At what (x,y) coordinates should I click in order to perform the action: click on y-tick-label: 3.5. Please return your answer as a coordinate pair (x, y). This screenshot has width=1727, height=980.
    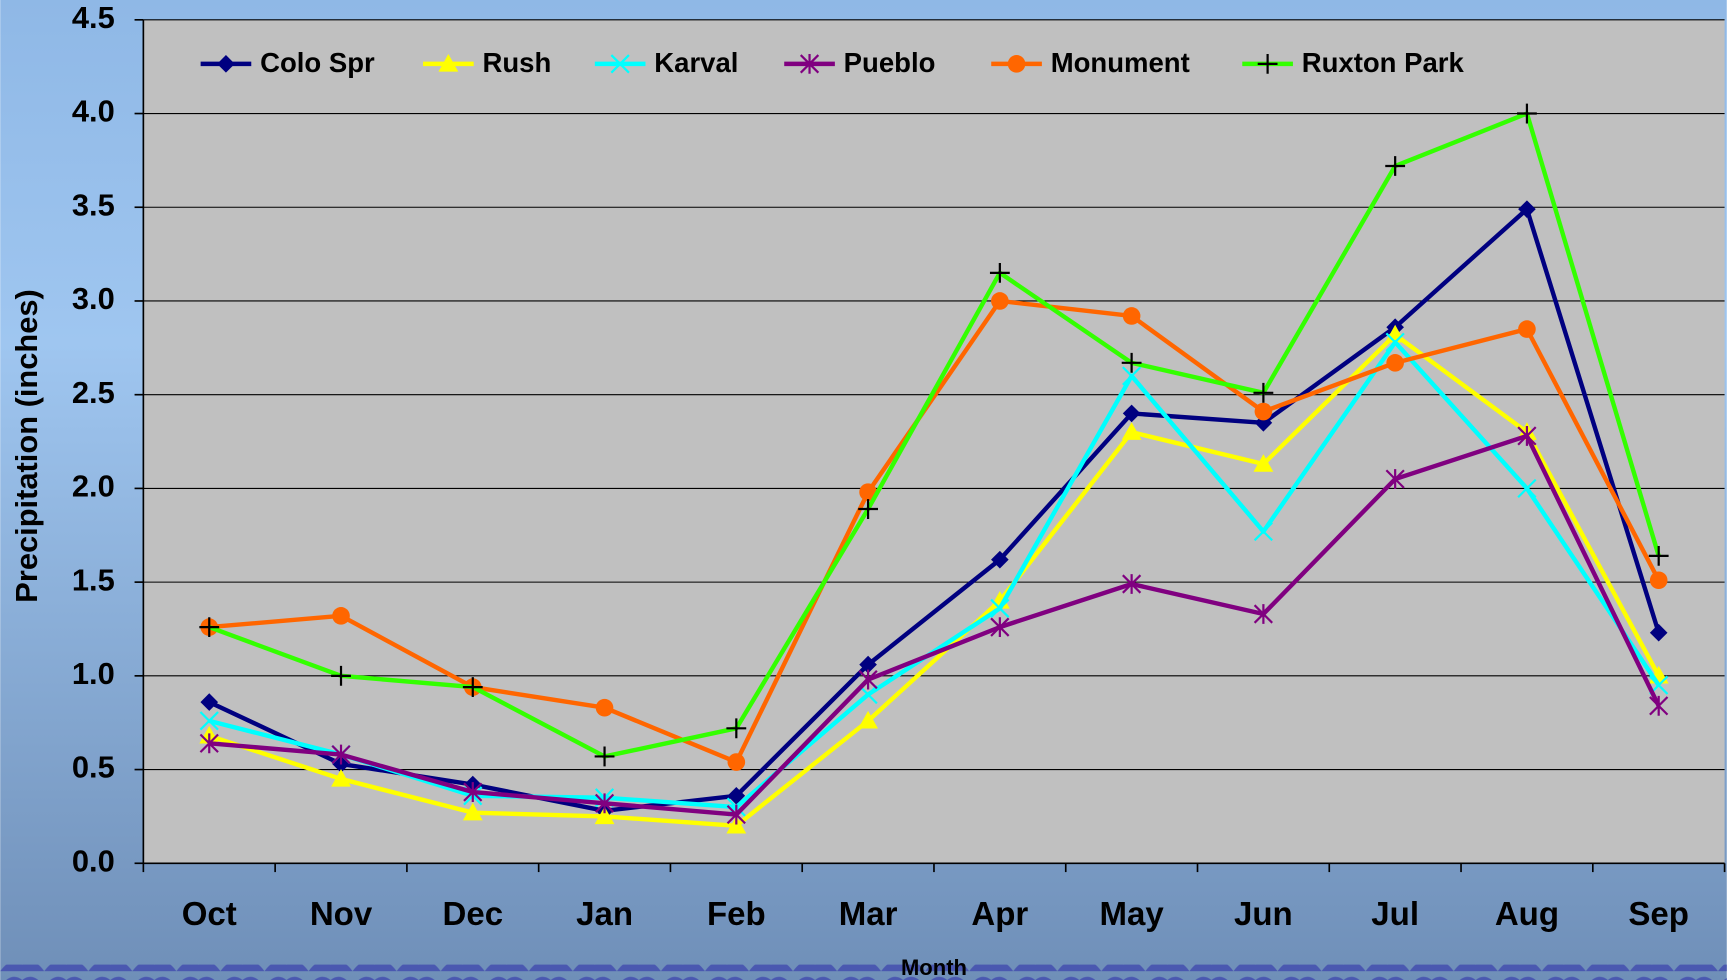
    Looking at the image, I should click on (93, 204).